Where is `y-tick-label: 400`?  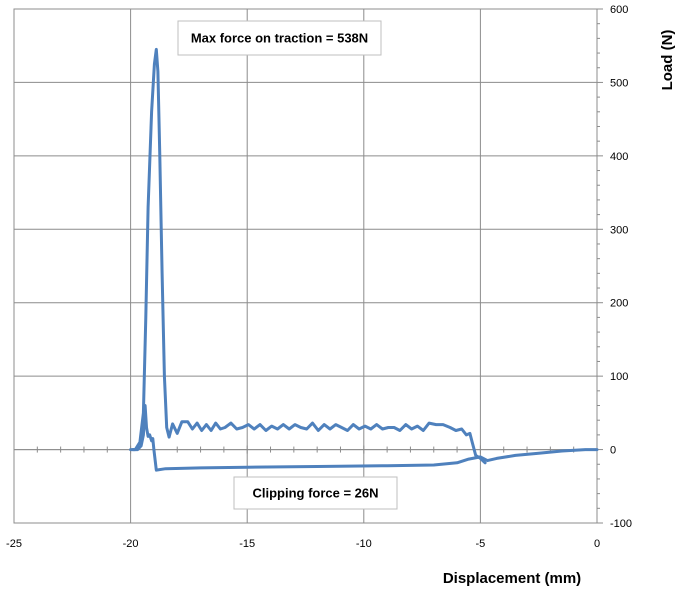 y-tick-label: 400 is located at coordinates (619, 157).